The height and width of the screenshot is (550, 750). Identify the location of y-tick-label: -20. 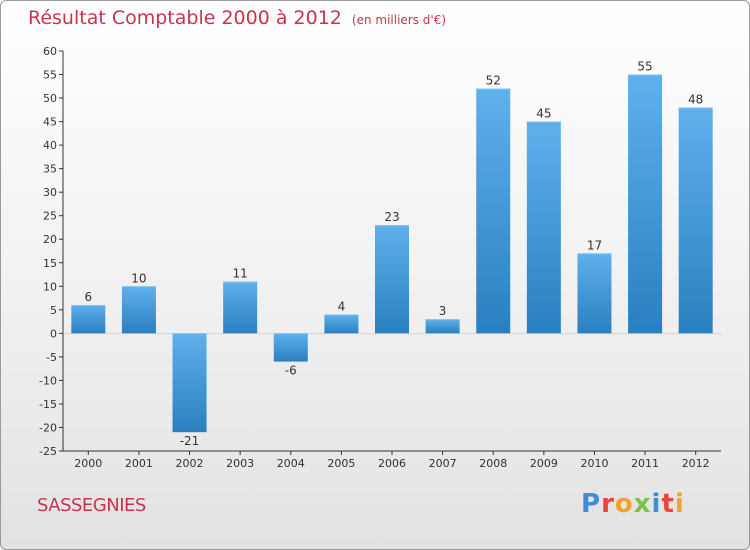
(48, 427).